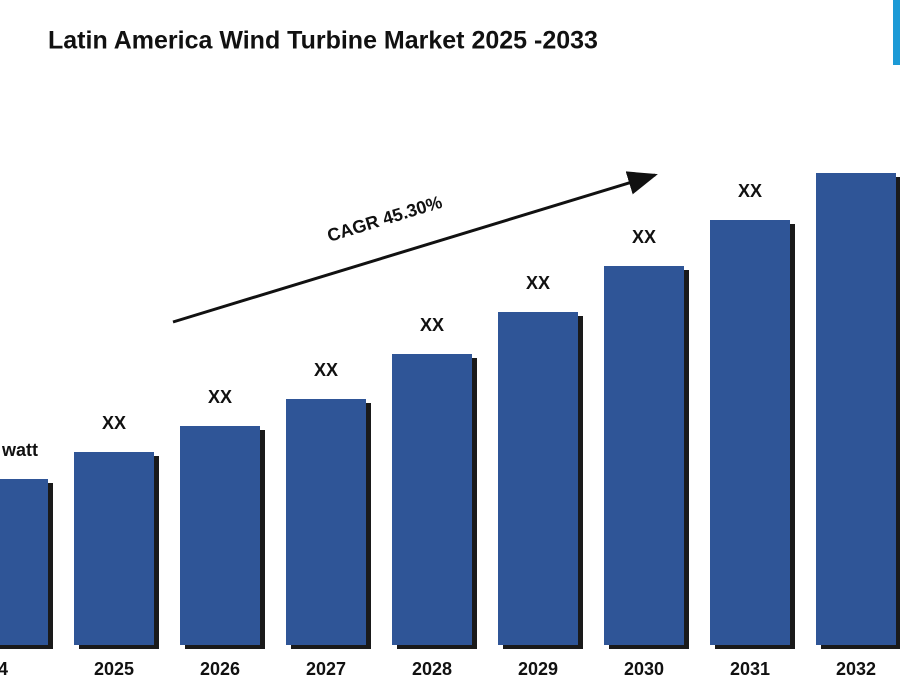 The height and width of the screenshot is (700, 900). Describe the element at coordinates (750, 669) in the screenshot. I see `x-tick-label: 2031` at that location.